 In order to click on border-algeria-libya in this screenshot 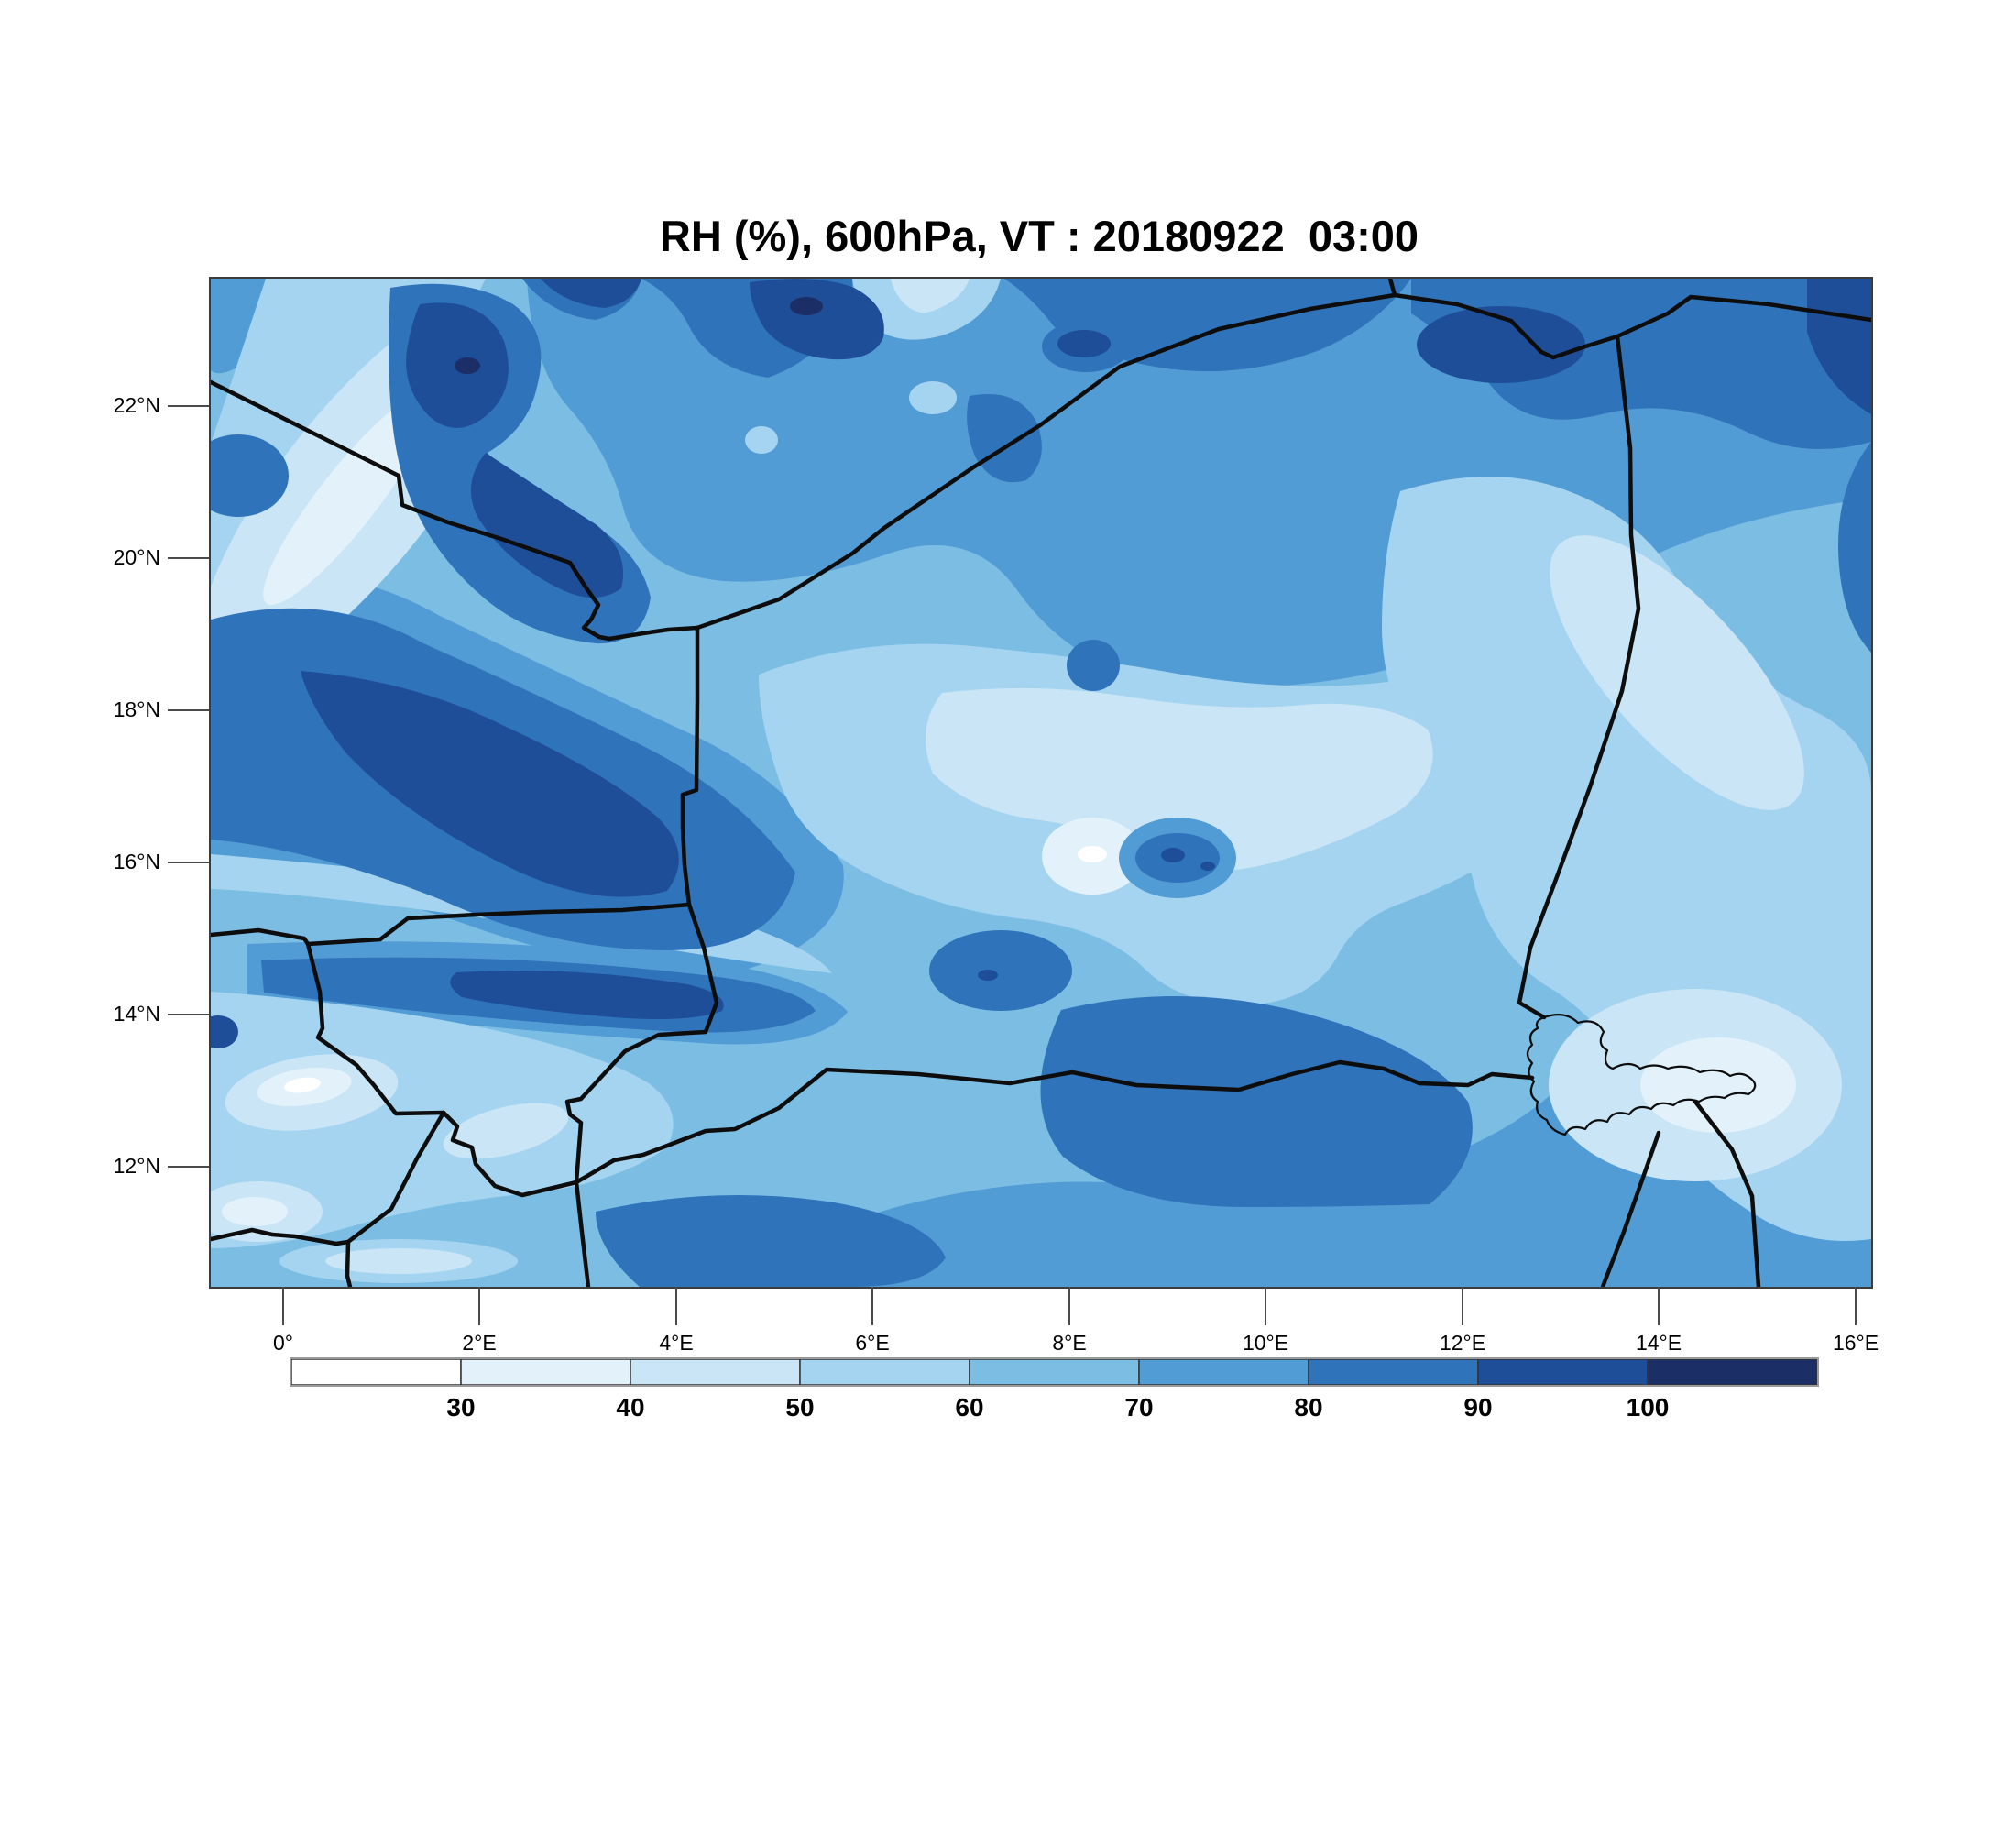, I will do `click(1392, 288)`.